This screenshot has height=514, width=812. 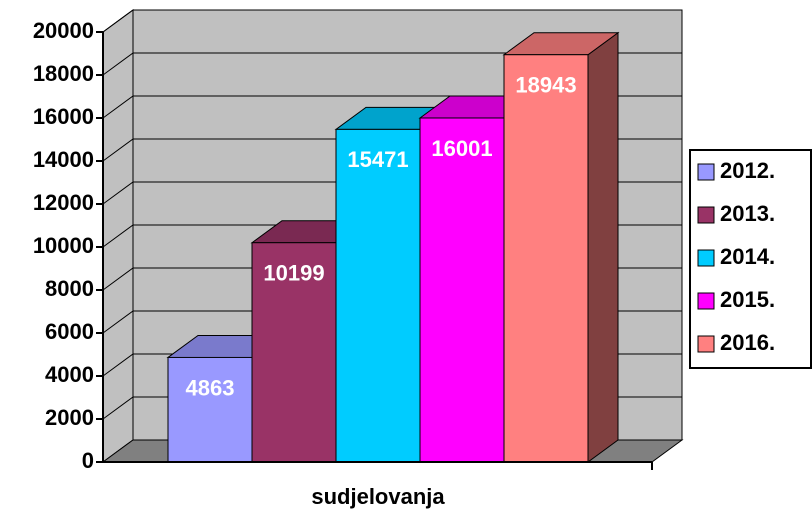 What do you see at coordinates (69, 288) in the screenshot?
I see `y-tick-label: 8000` at bounding box center [69, 288].